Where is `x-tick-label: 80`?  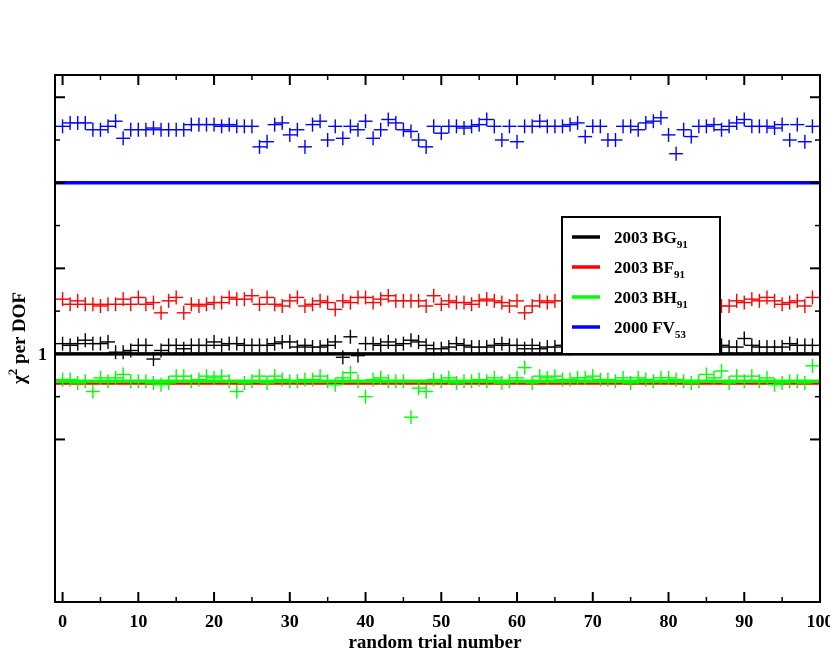 x-tick-label: 80 is located at coordinates (669, 621).